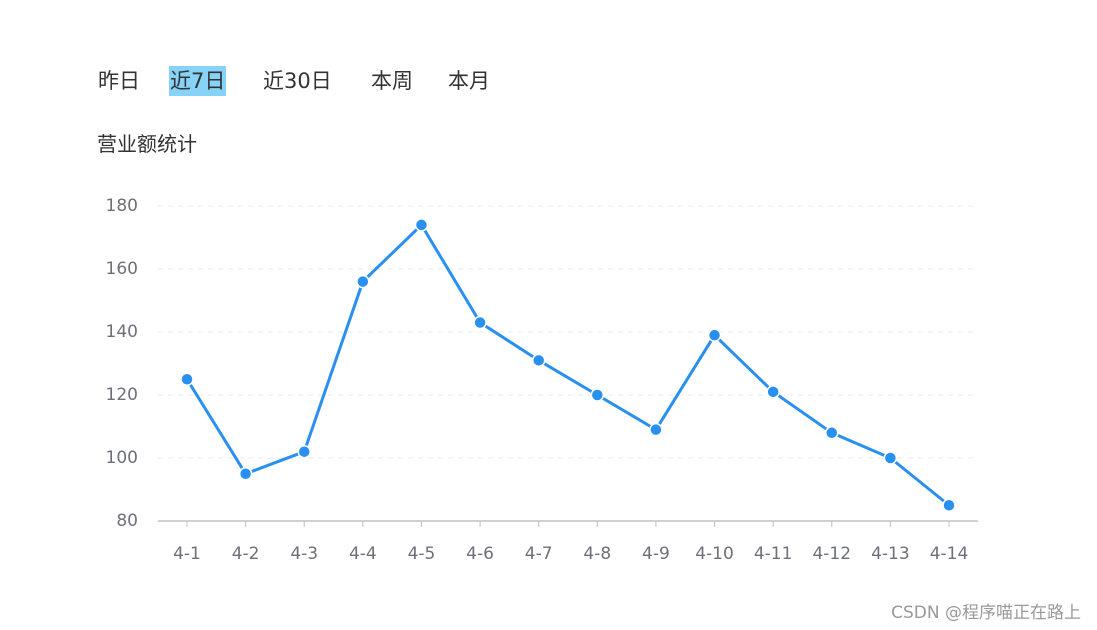 Image resolution: width=1097 pixels, height=630 pixels. What do you see at coordinates (122, 395) in the screenshot?
I see `y-tick-label: 120` at bounding box center [122, 395].